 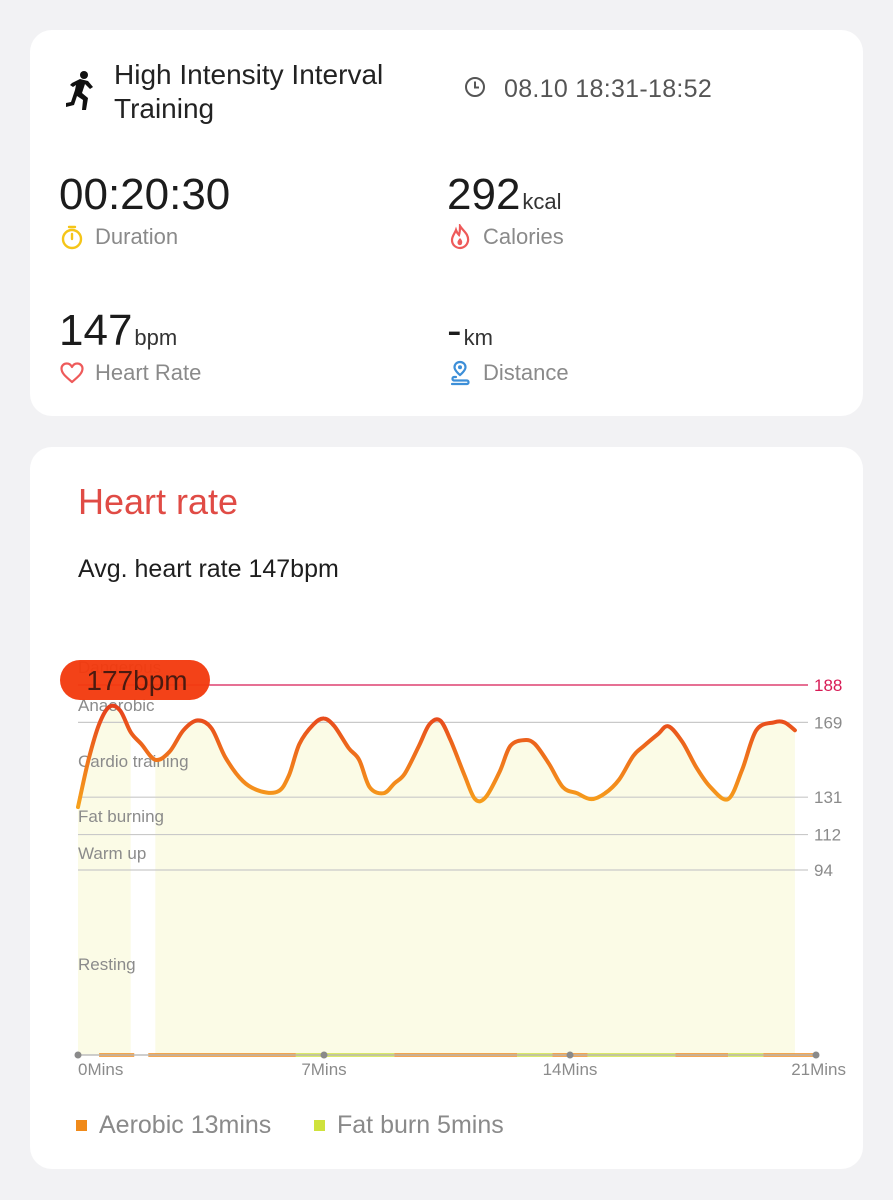 I want to click on zone-label: Warm up, so click(x=112, y=853).